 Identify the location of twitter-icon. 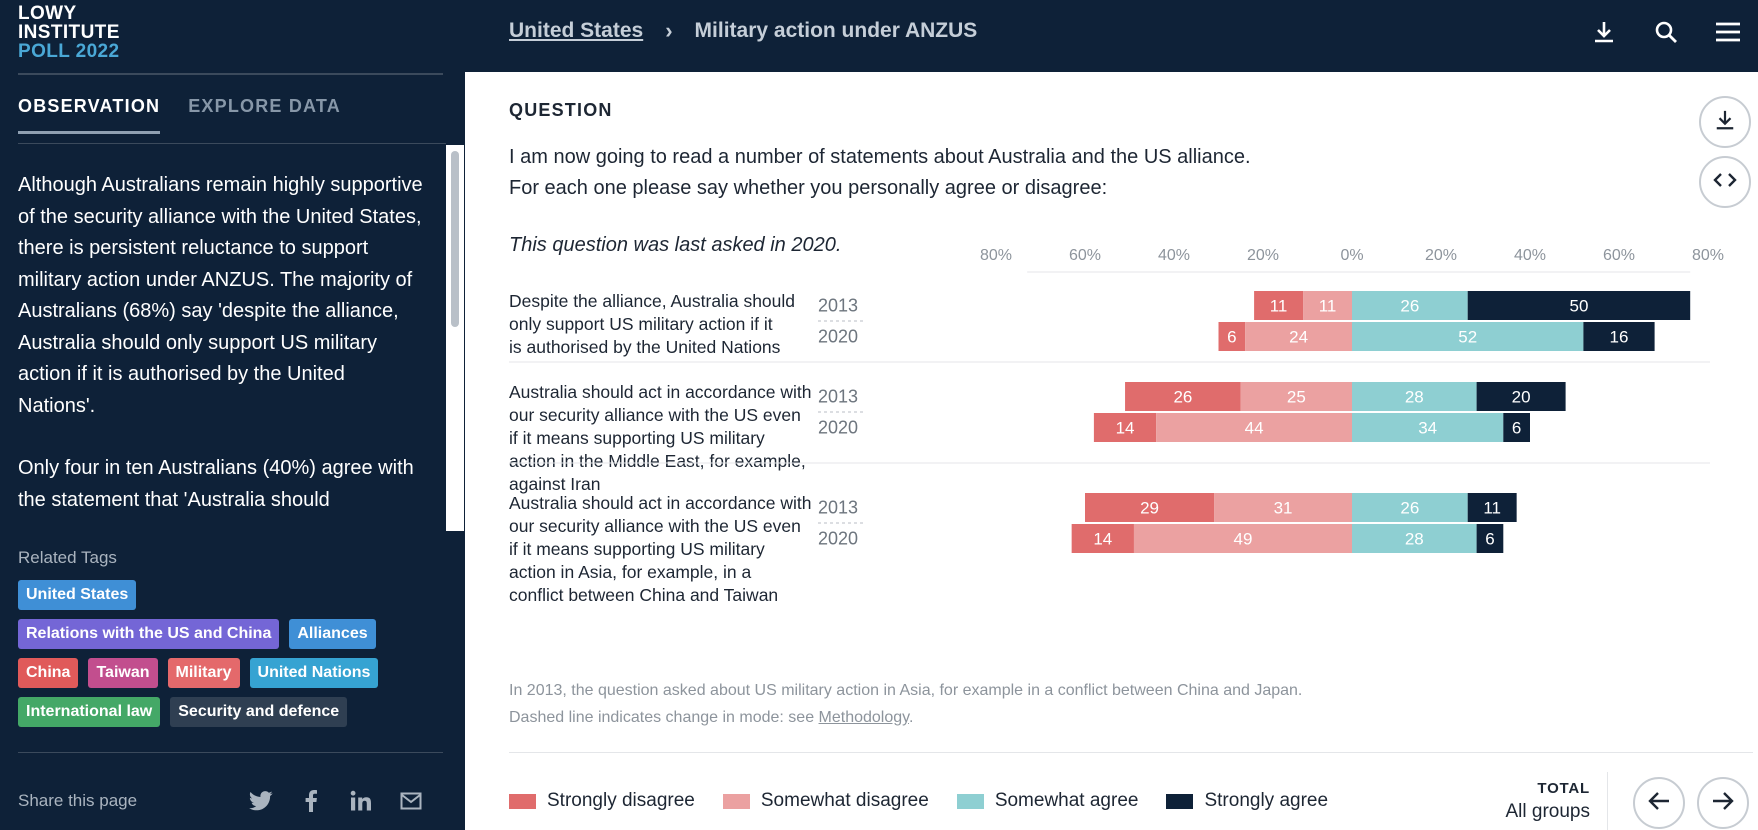
(261, 801).